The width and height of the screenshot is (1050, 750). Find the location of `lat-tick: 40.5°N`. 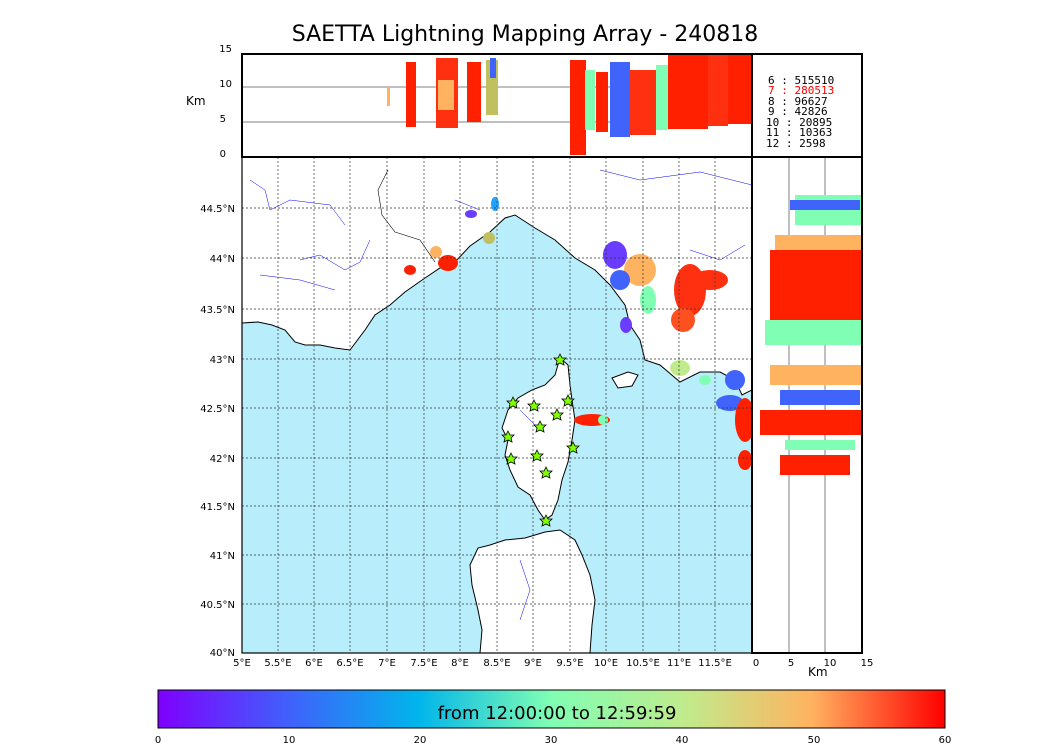

lat-tick: 40.5°N is located at coordinates (217, 605).